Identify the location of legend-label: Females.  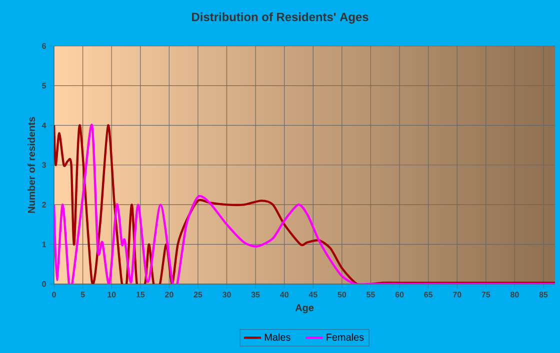
(345, 337).